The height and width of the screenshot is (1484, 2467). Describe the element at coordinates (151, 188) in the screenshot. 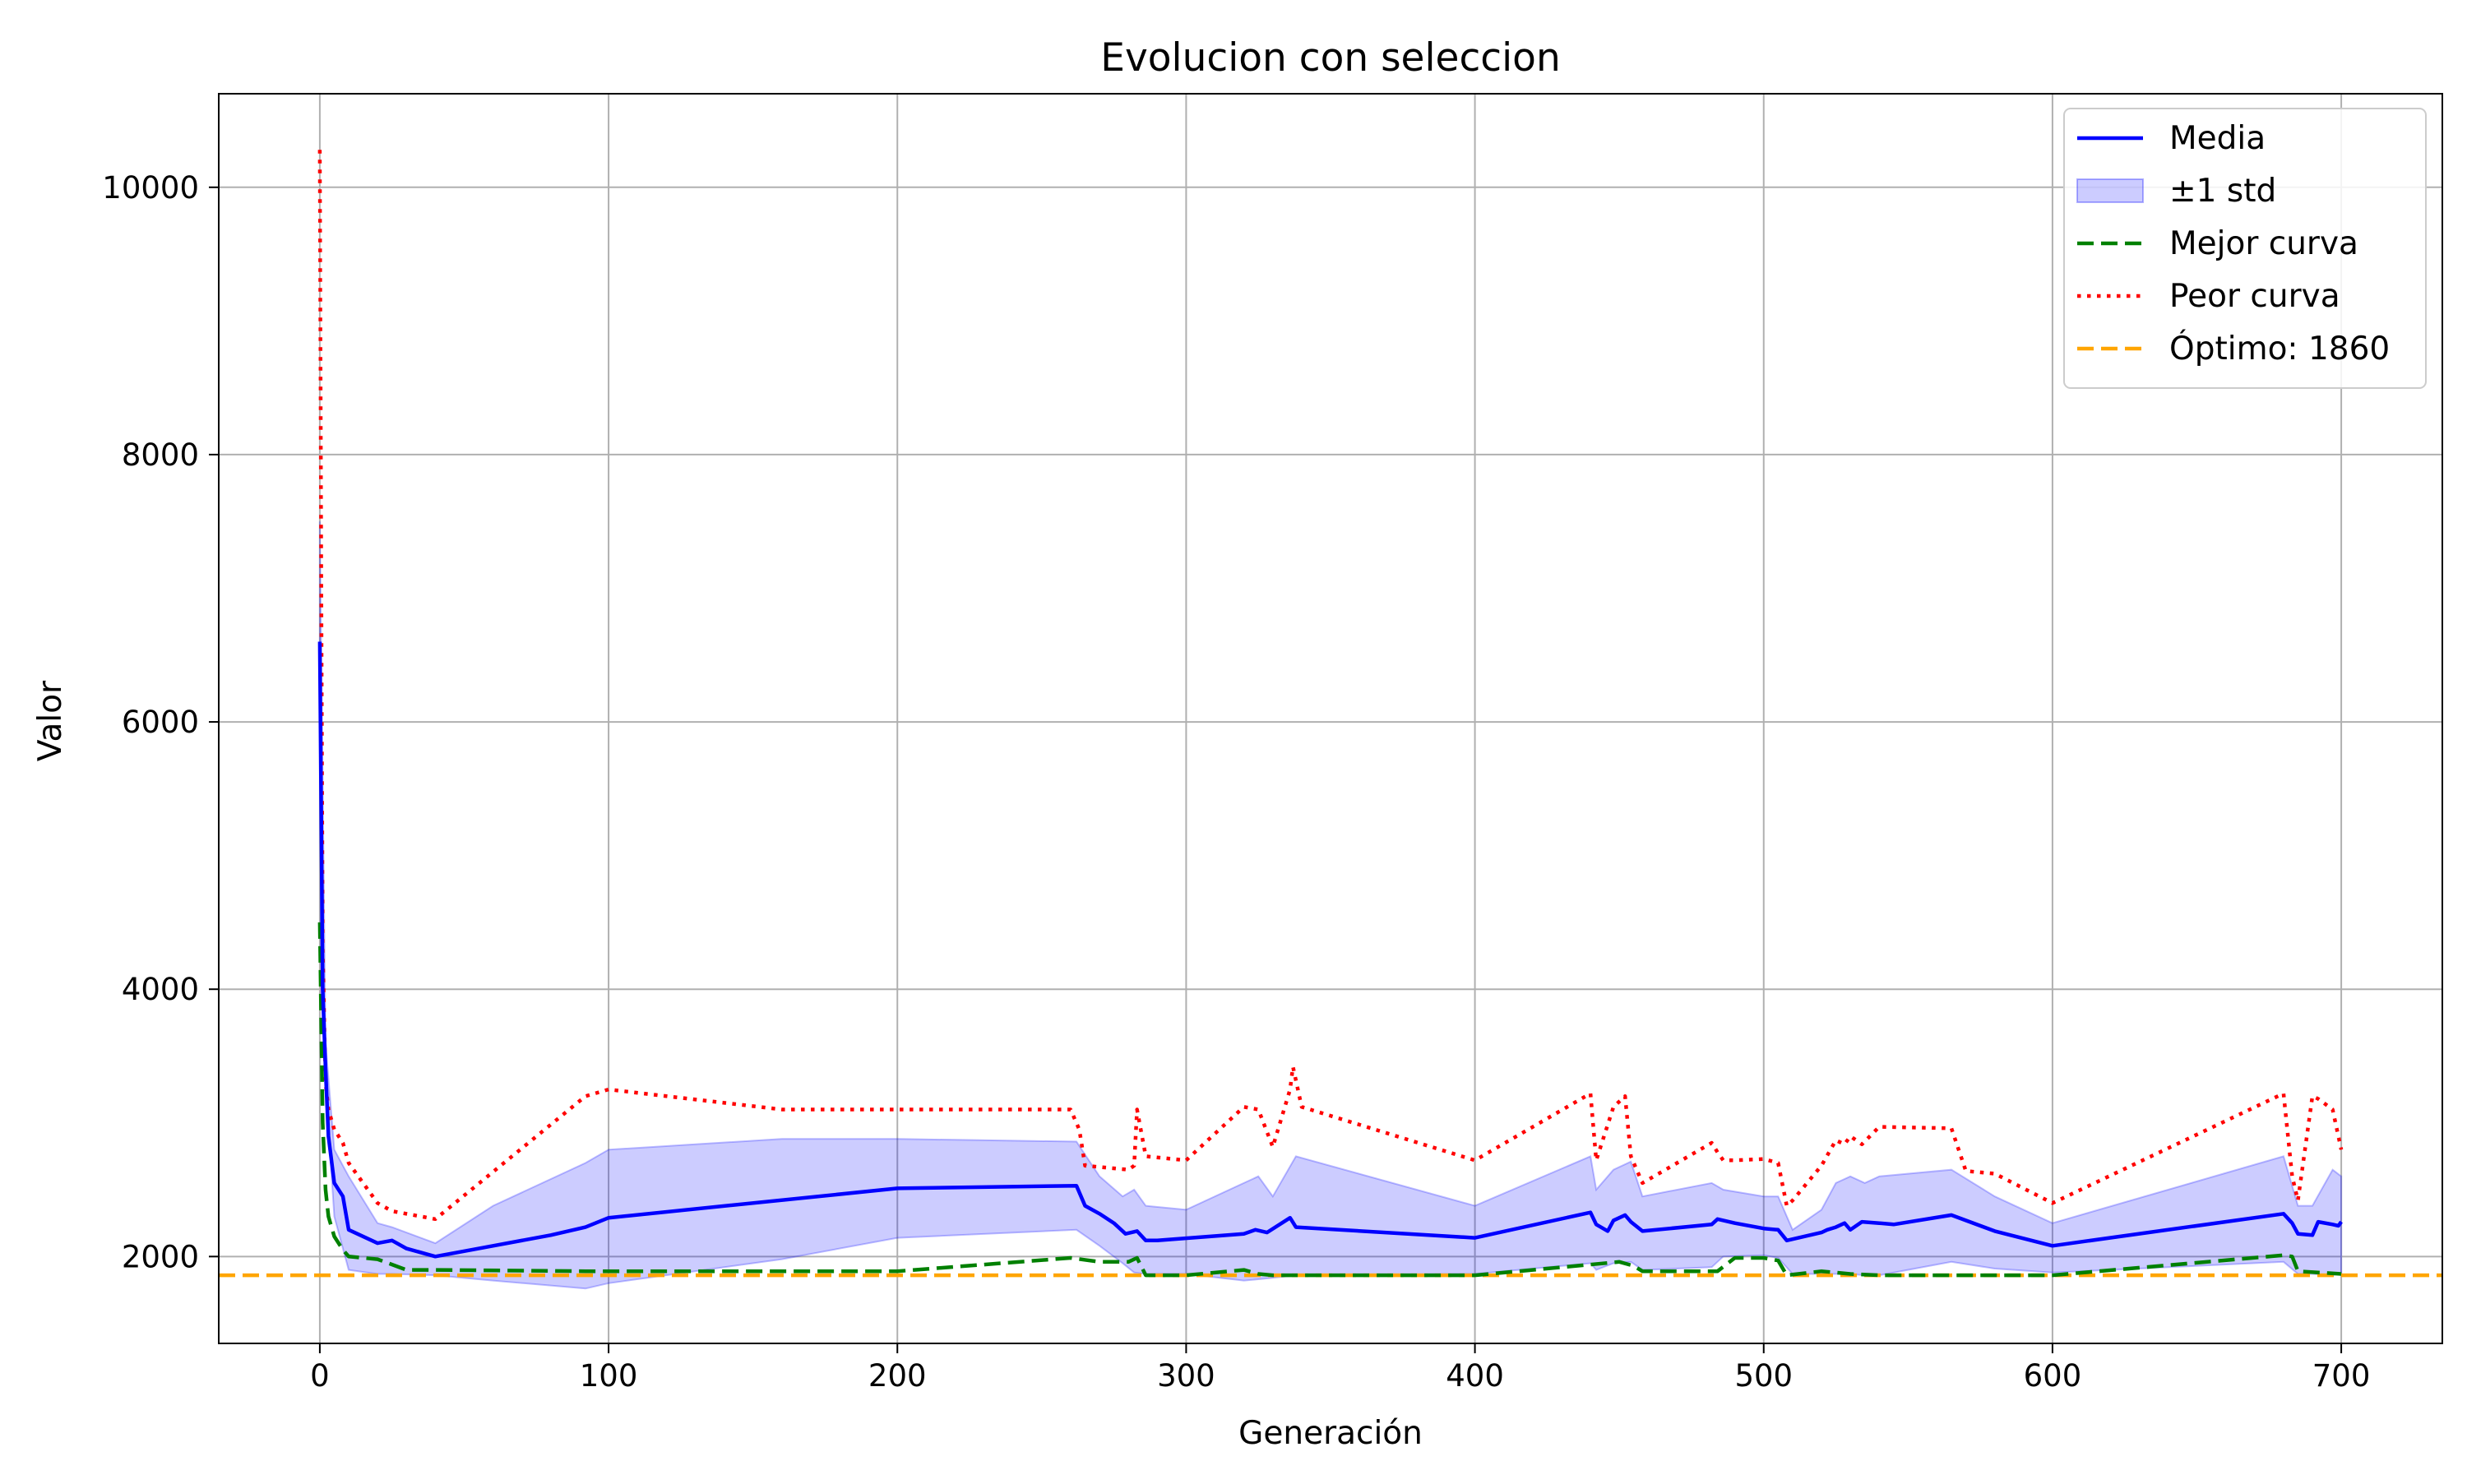

I see `y-tick-label: 10000` at that location.